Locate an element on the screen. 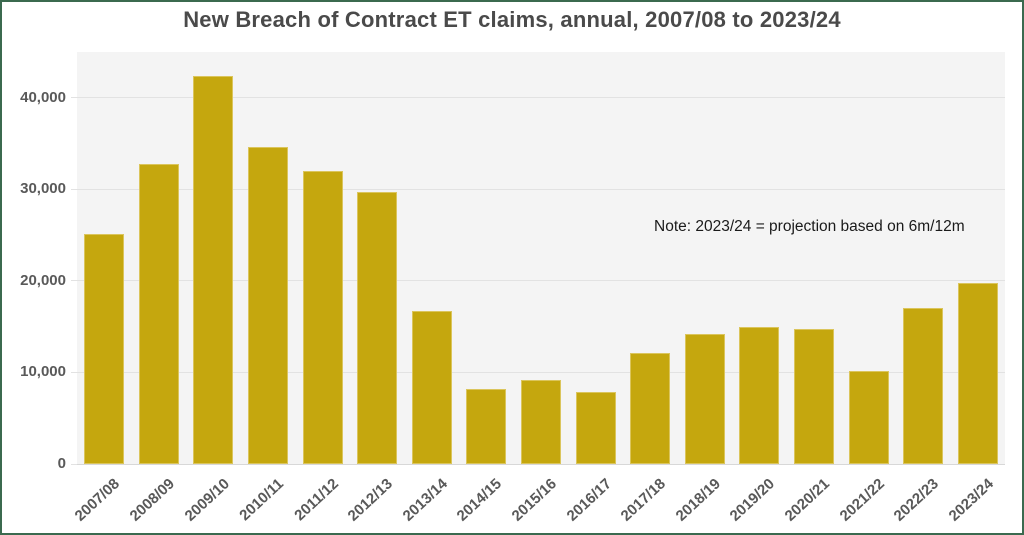  y-axis-label: 30,000 is located at coordinates (43, 189).